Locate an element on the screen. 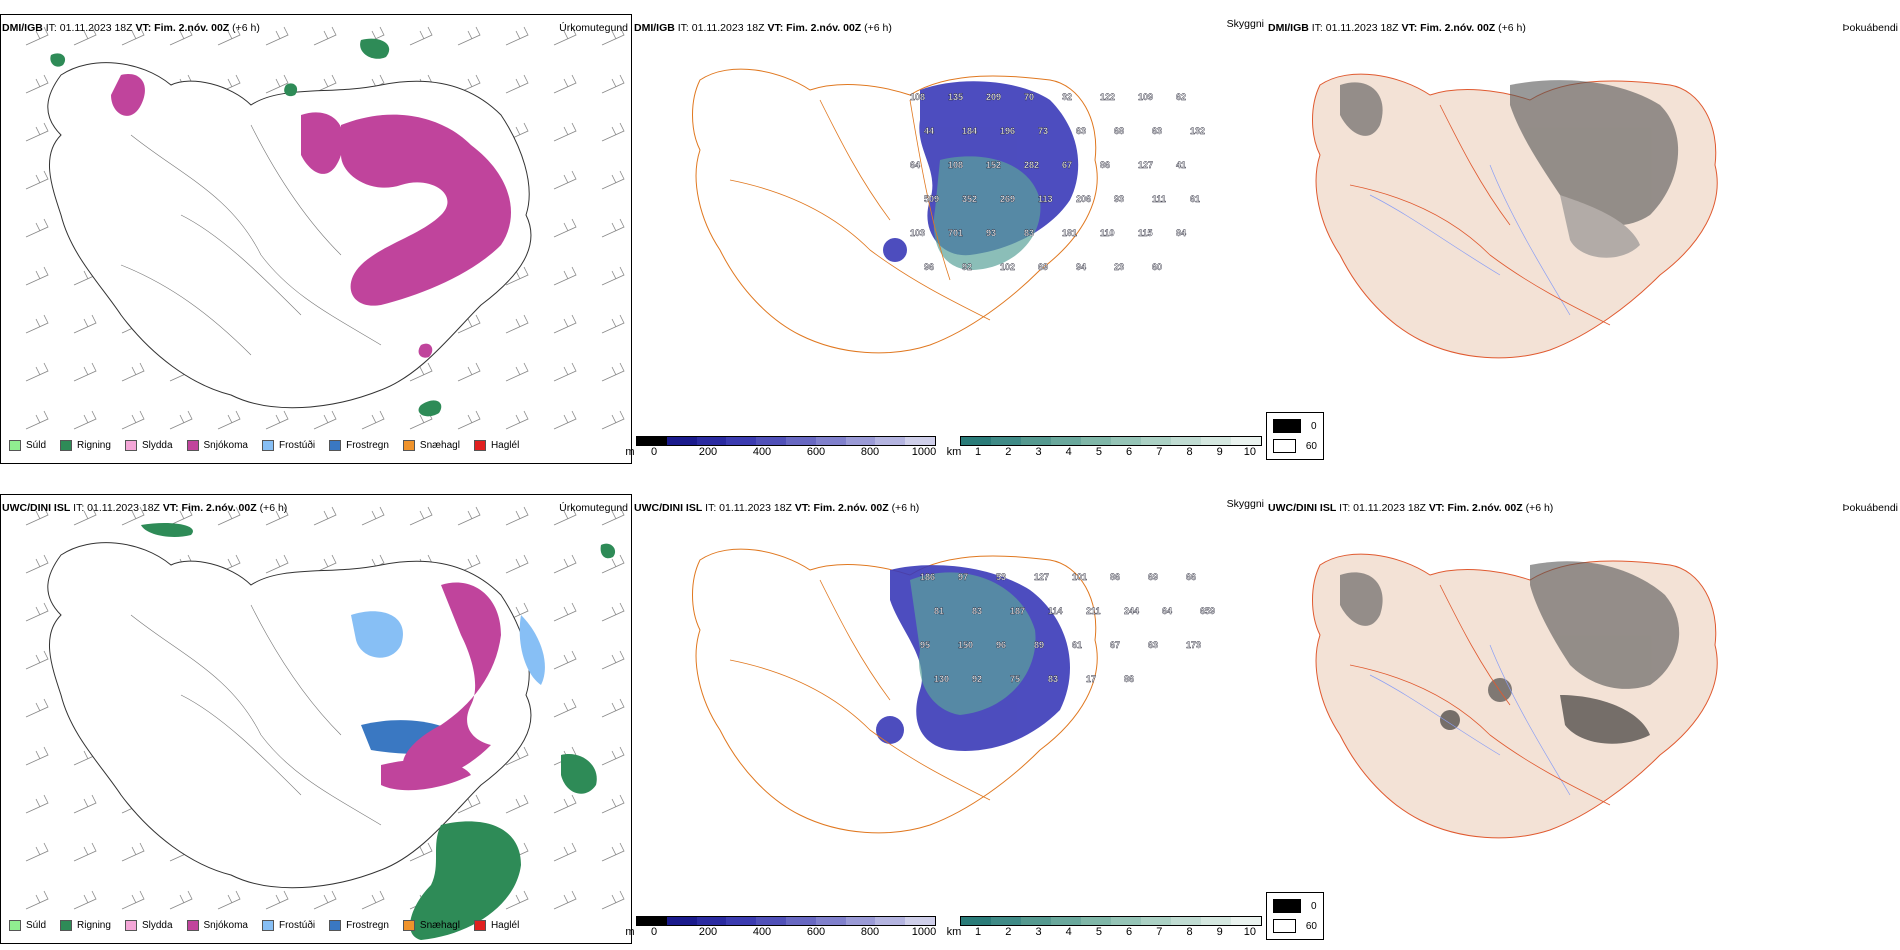 The width and height of the screenshot is (1900, 950). colorbar-tick-label: 5 is located at coordinates (1098, 452).